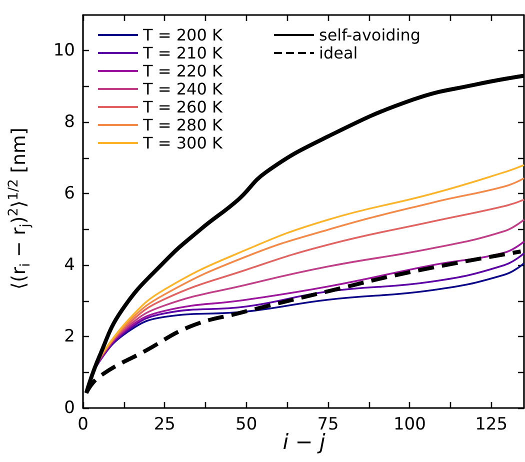  What do you see at coordinates (370, 35) in the screenshot?
I see `legend-label: self-avoiding` at bounding box center [370, 35].